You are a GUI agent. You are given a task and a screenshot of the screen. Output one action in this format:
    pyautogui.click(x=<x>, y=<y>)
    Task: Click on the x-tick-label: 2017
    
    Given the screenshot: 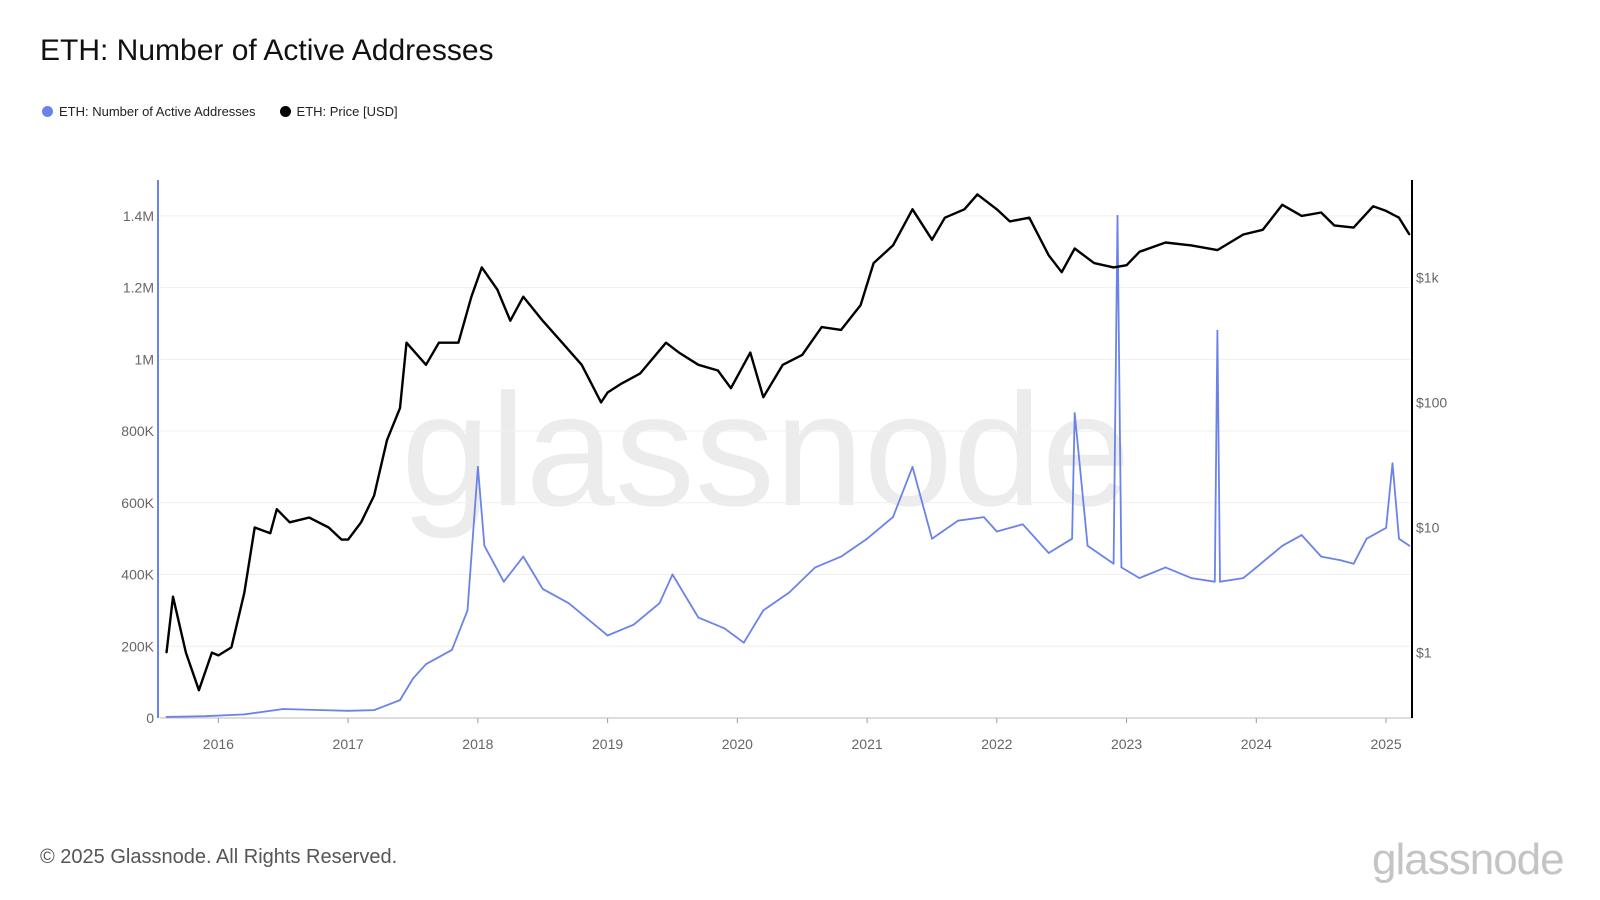 What is the action you would take?
    pyautogui.click(x=348, y=744)
    